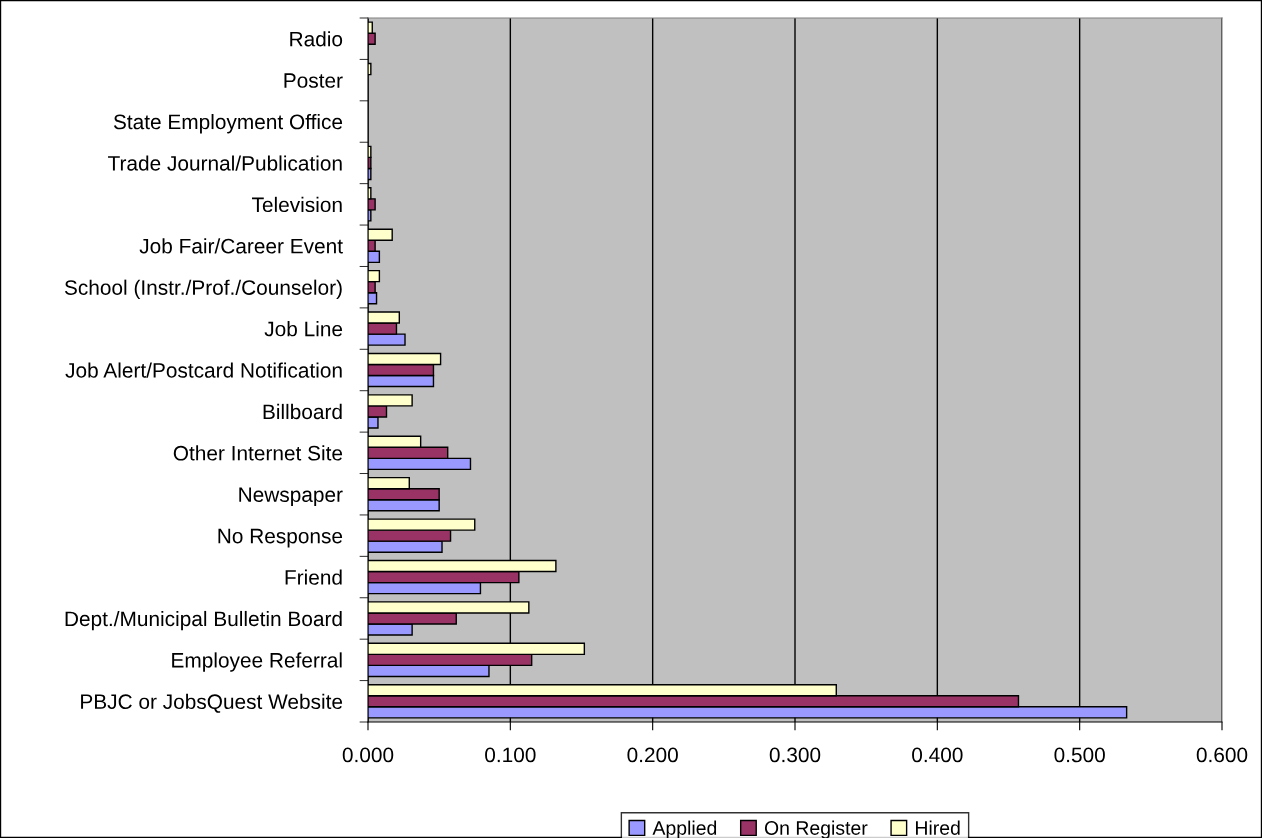 The height and width of the screenshot is (838, 1262). I want to click on y-tick-label: School (Instr./Prof./Counselor), so click(203, 289).